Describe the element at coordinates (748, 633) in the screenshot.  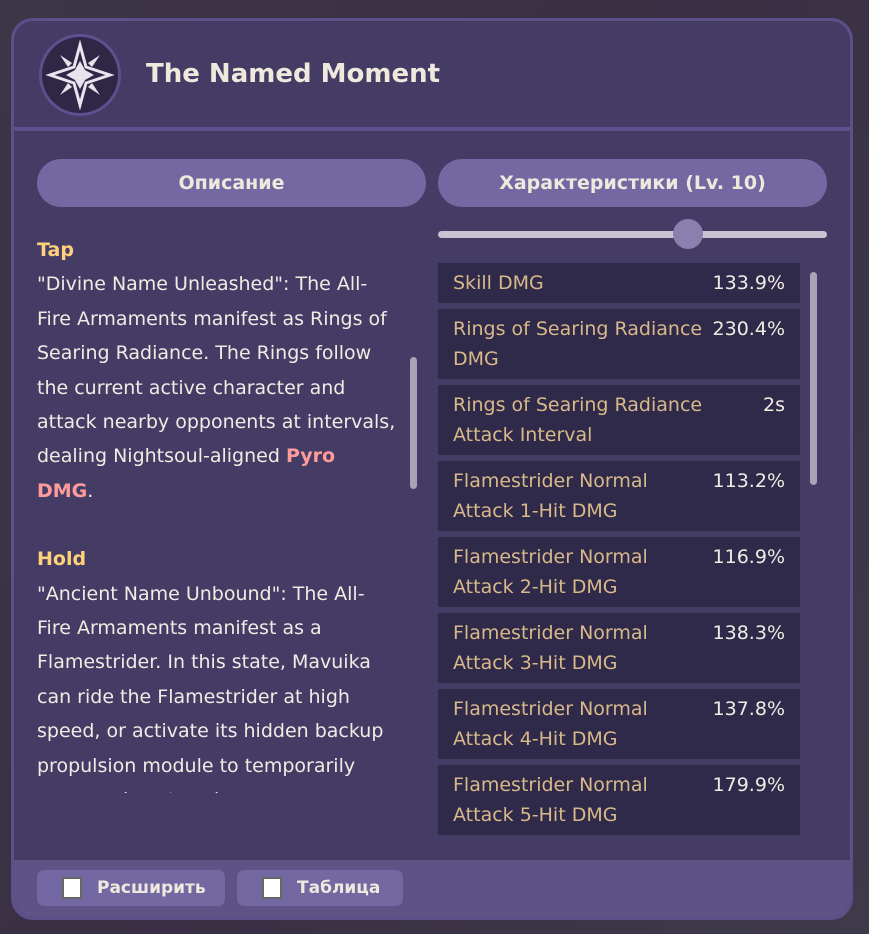
I see `stat-value: 138.3%` at that location.